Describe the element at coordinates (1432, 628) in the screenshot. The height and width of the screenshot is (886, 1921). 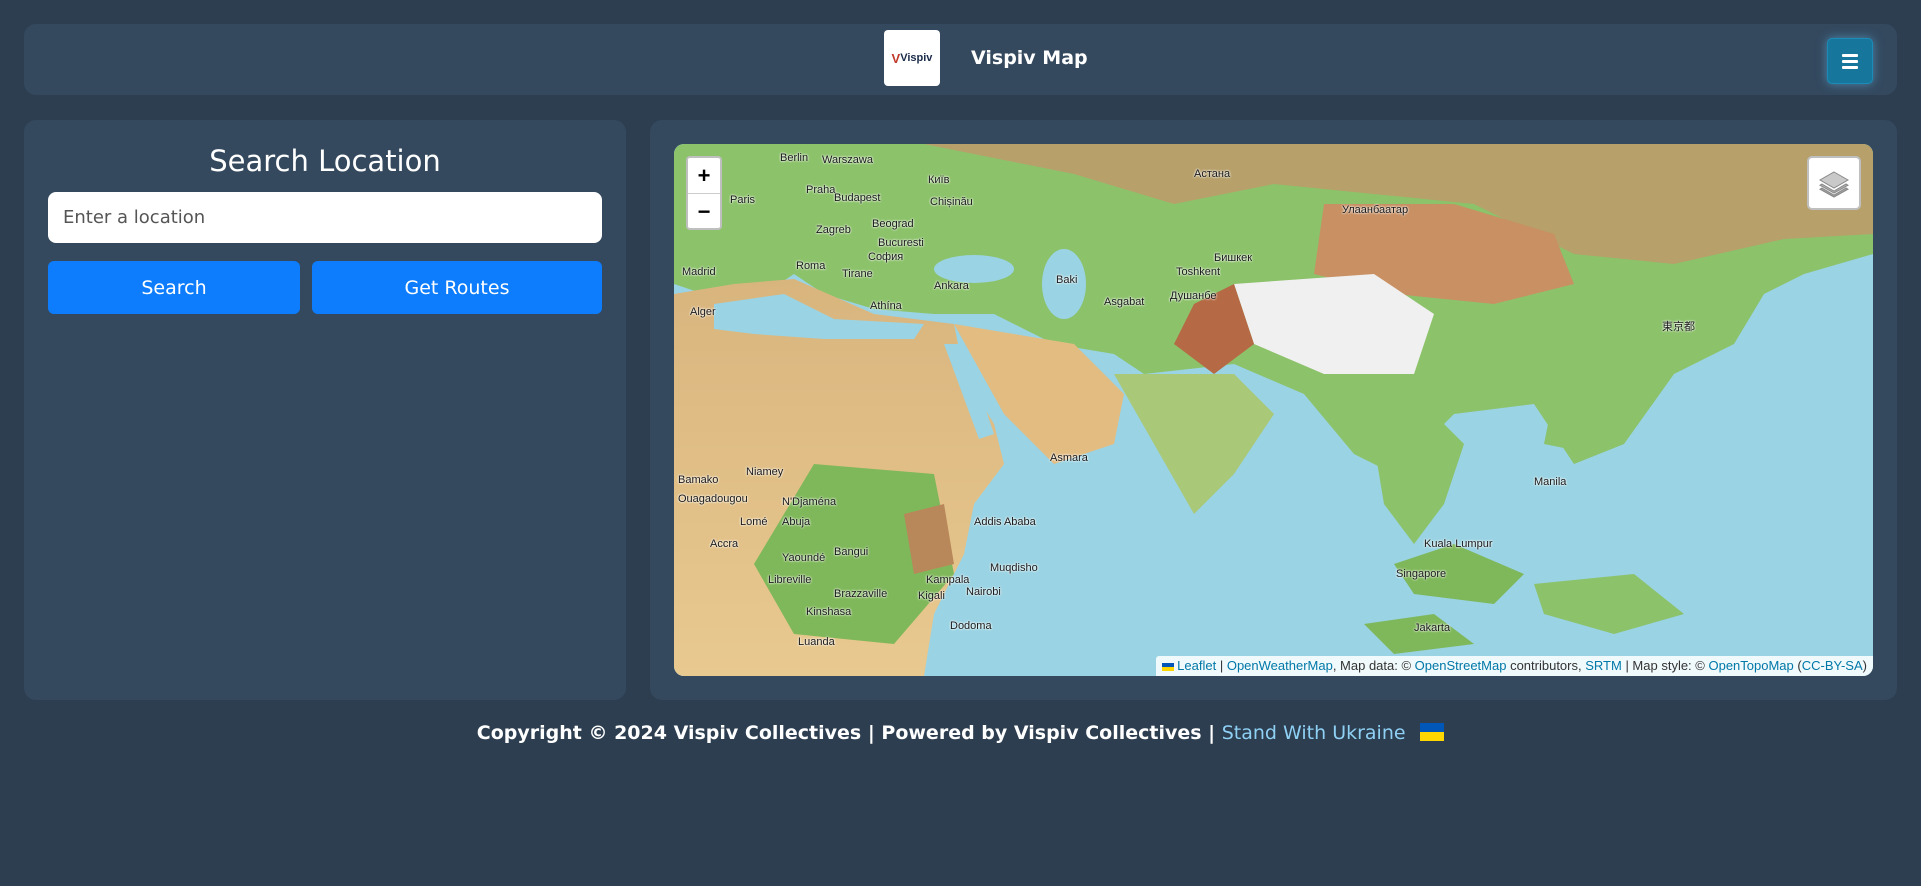
I see `map-place-label: Jakarta` at that location.